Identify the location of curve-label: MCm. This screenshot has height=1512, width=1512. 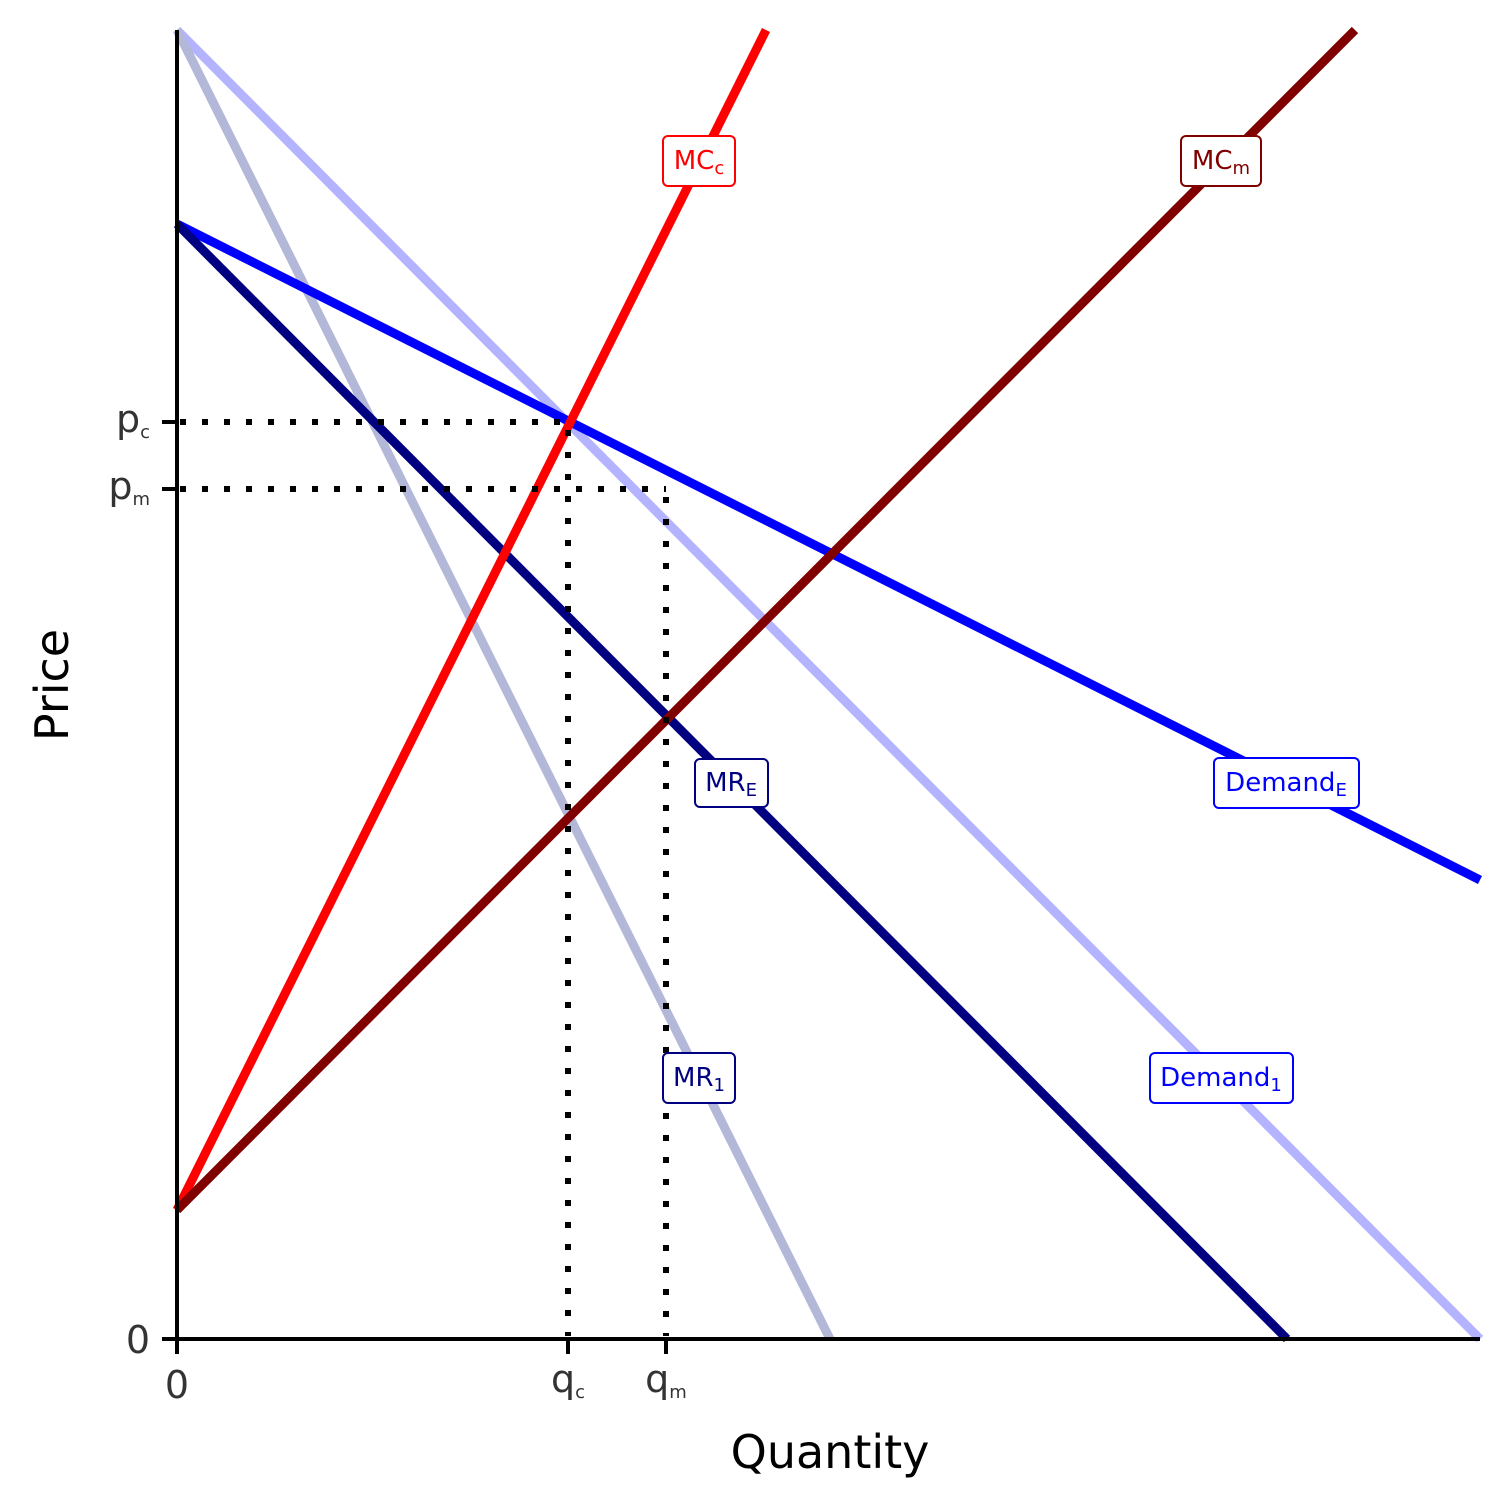
(1221, 161).